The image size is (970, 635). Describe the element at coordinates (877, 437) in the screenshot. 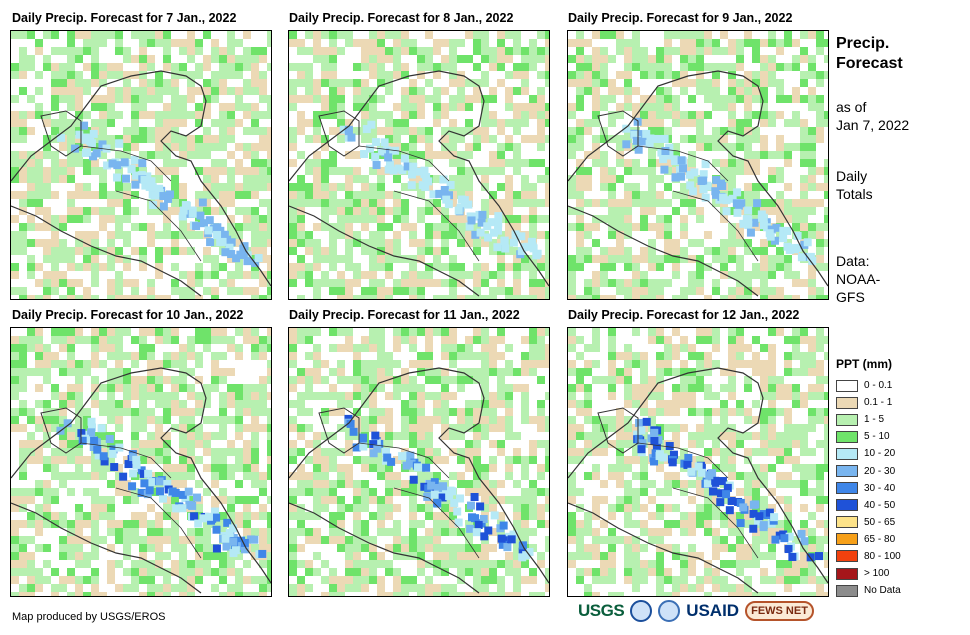

I see `legend-label: 5 - 10` at that location.